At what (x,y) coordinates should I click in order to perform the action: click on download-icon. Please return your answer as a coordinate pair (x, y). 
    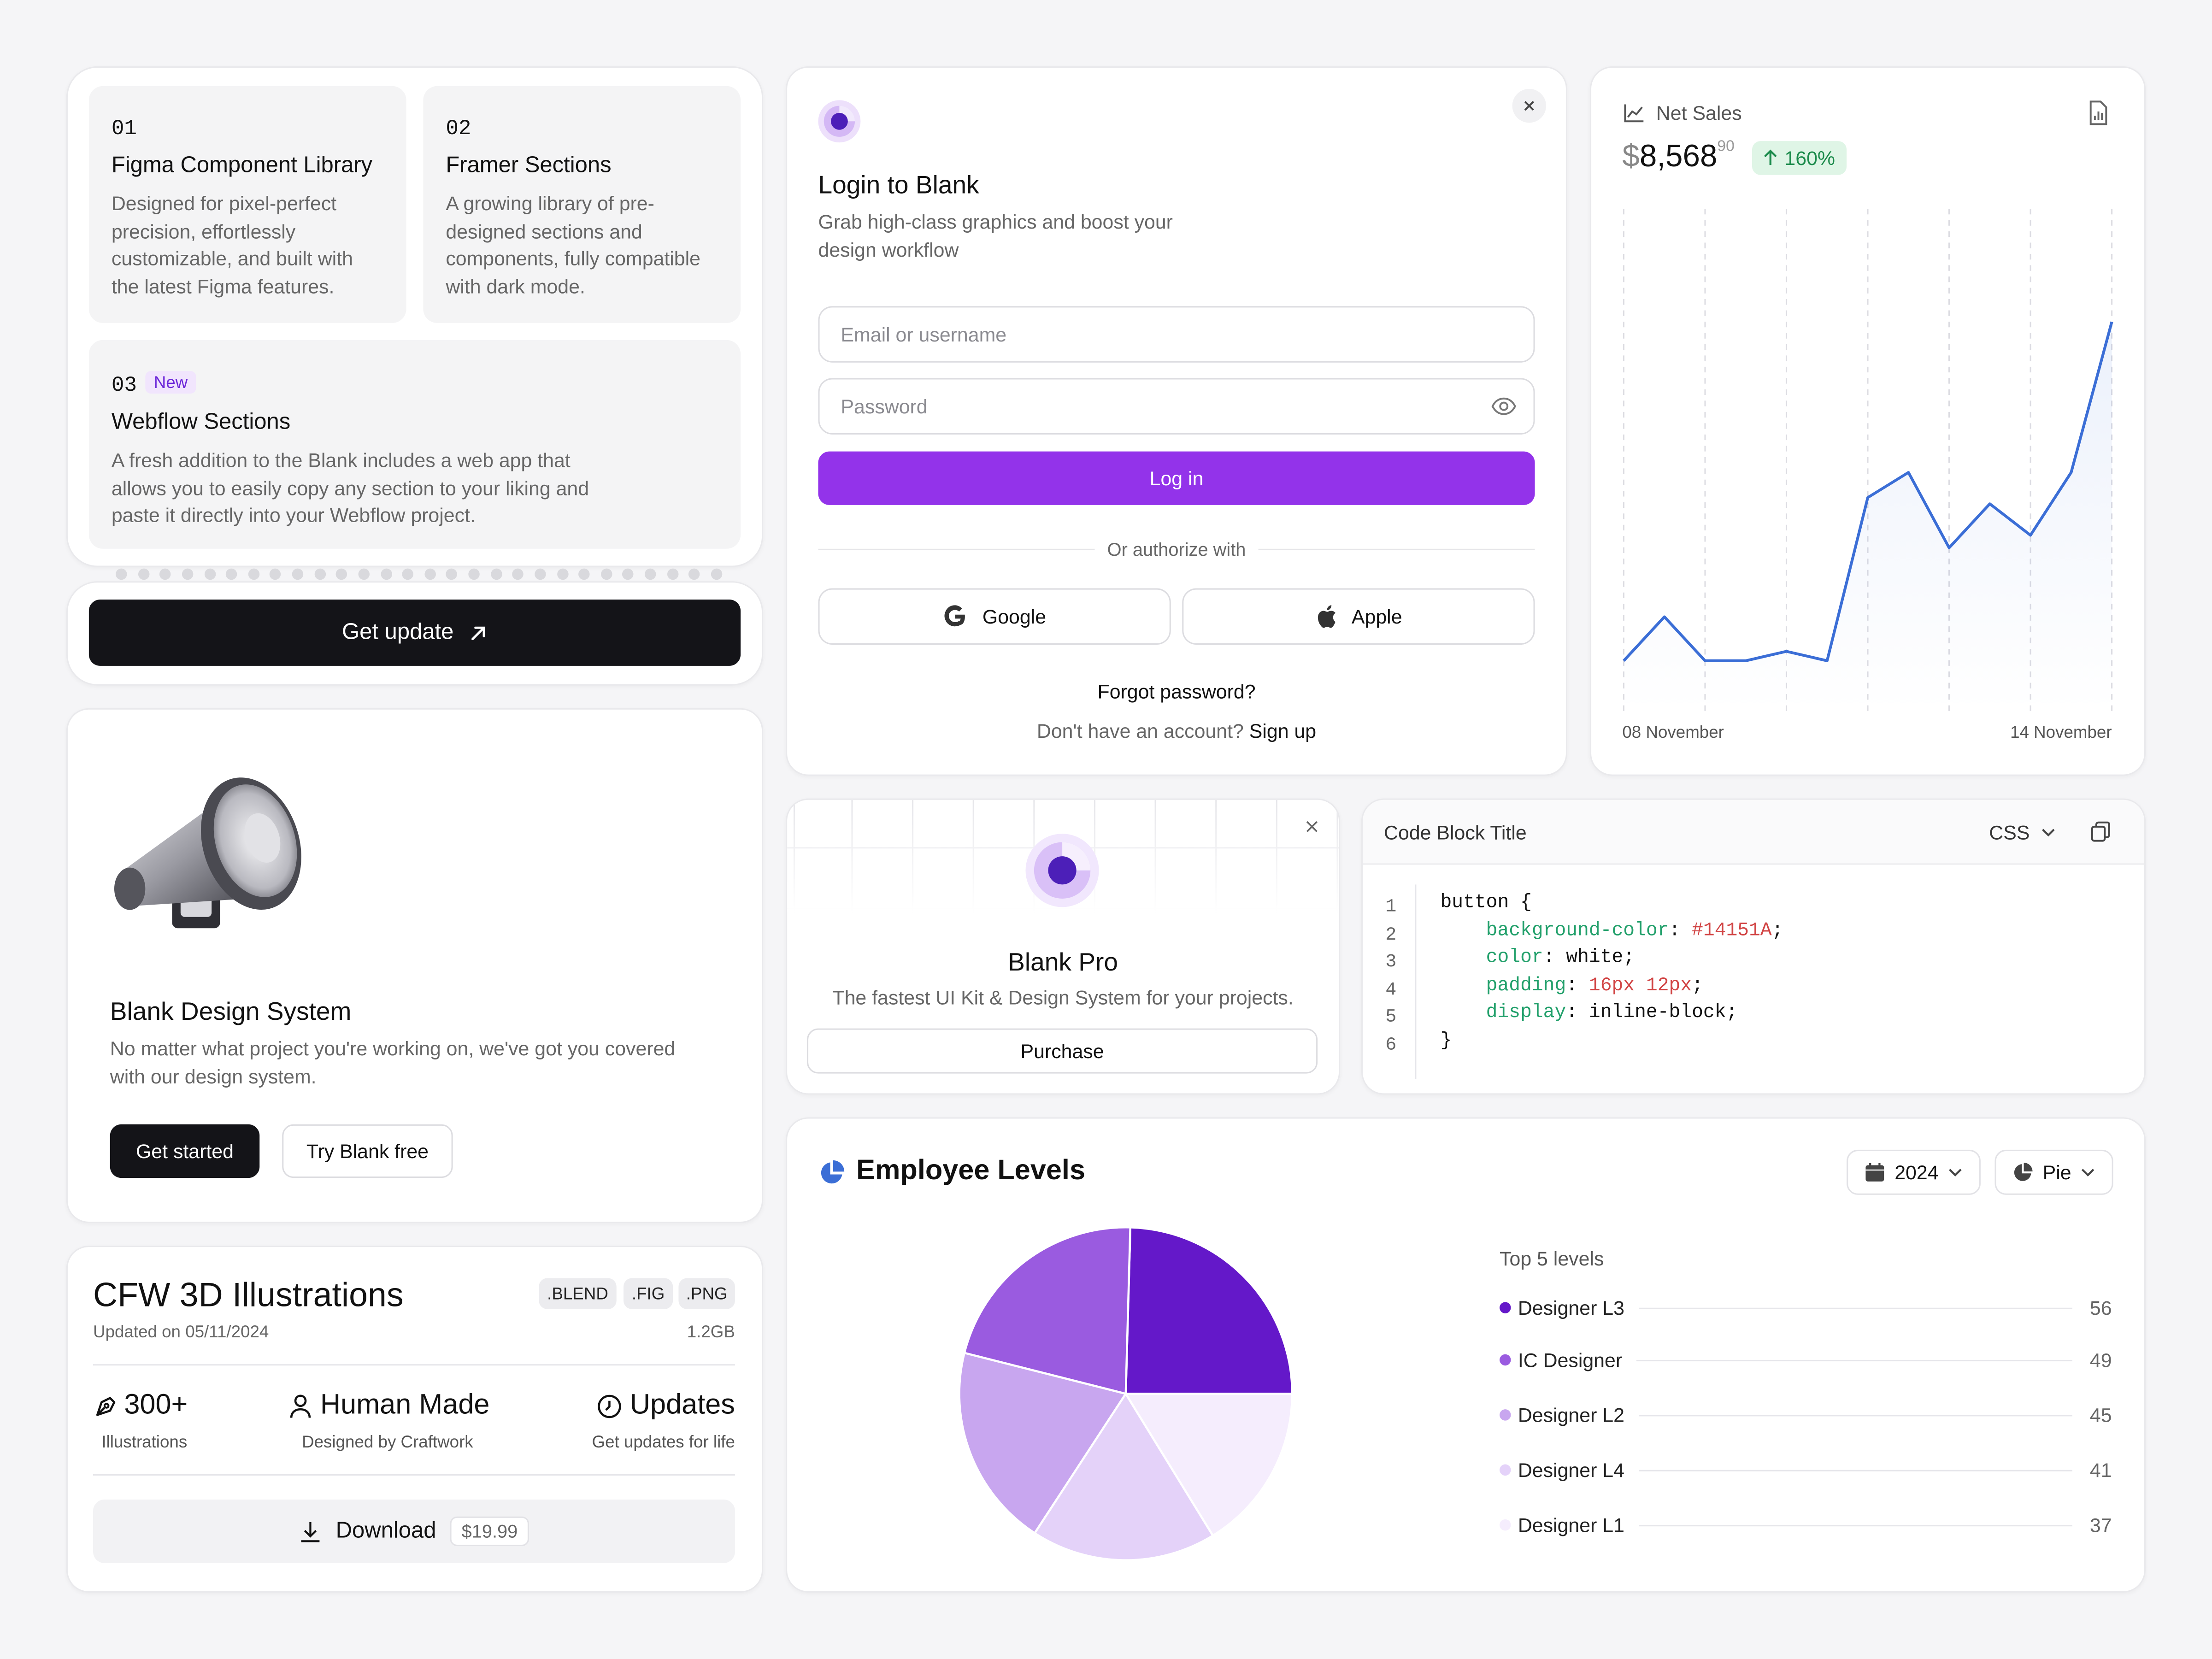
    Looking at the image, I should click on (310, 1531).